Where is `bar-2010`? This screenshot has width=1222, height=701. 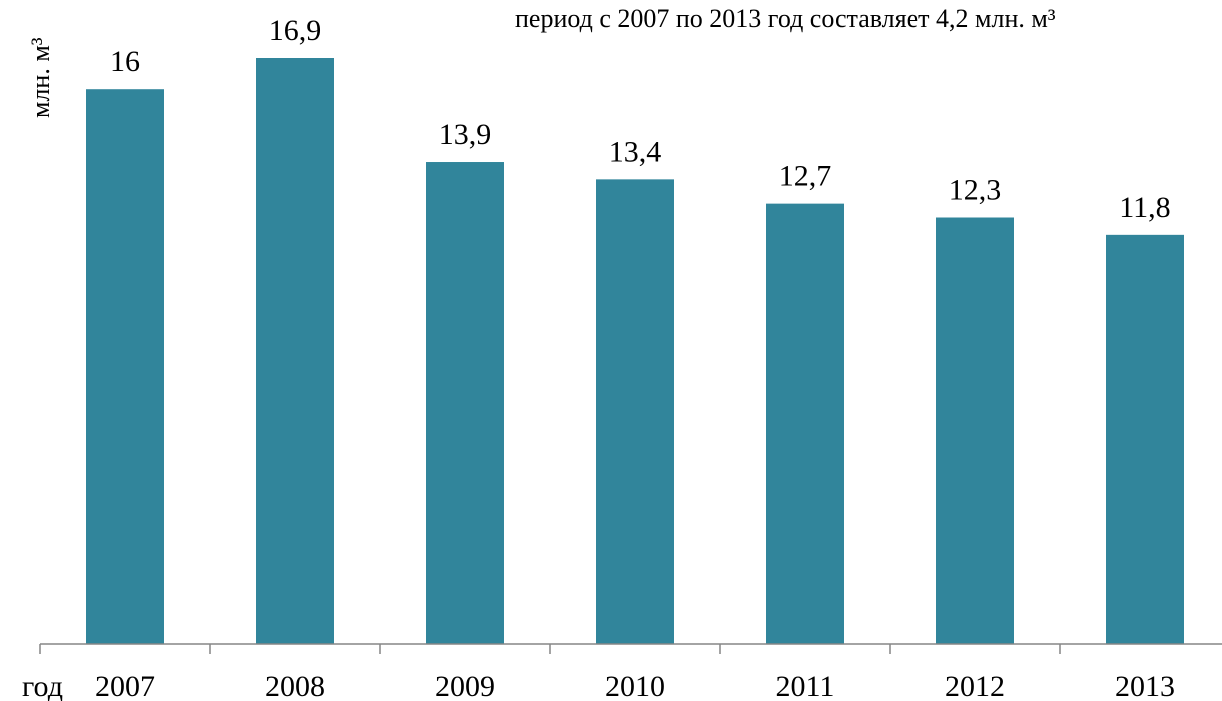
bar-2010 is located at coordinates (635, 411).